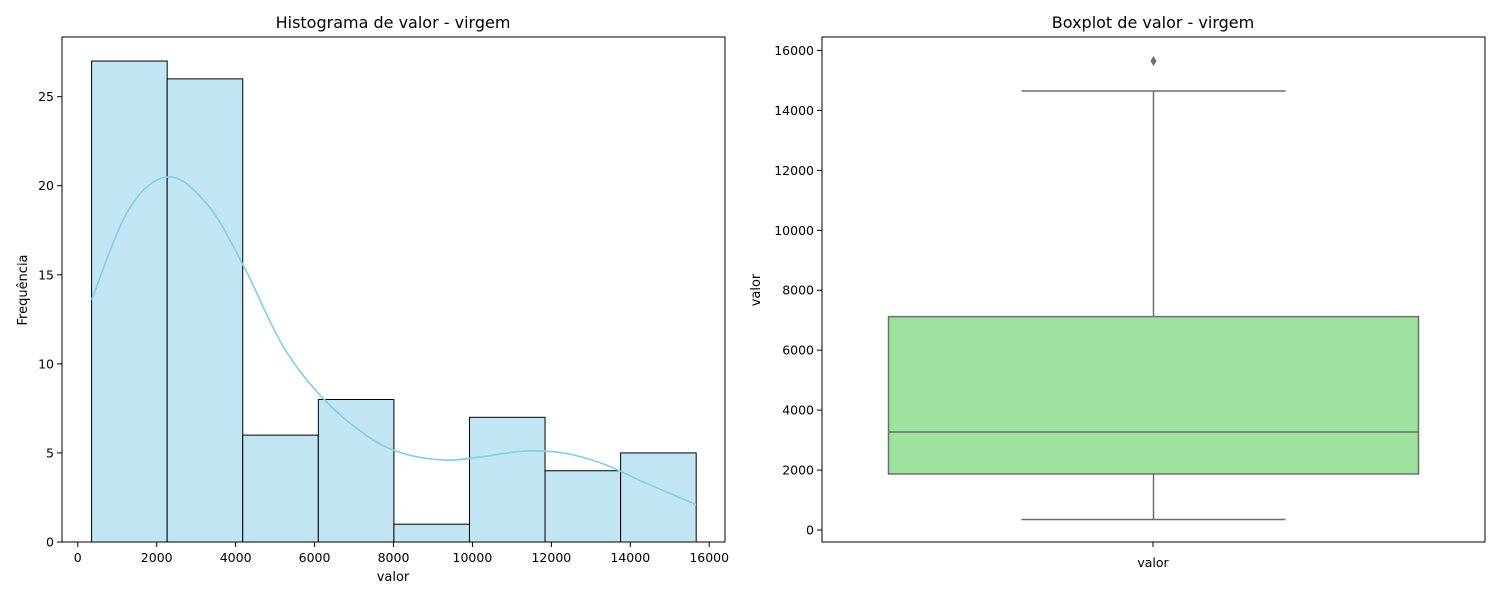 This screenshot has width=1500, height=600. Describe the element at coordinates (50, 452) in the screenshot. I see `y-tick-label: 5` at that location.